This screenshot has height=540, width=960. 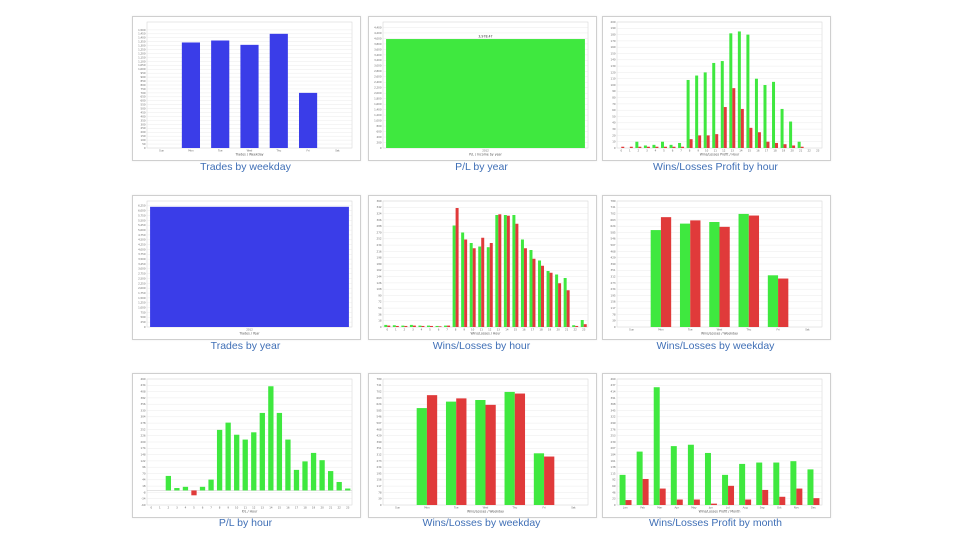 I want to click on y-tick-label: 207, so click(x=613, y=448).